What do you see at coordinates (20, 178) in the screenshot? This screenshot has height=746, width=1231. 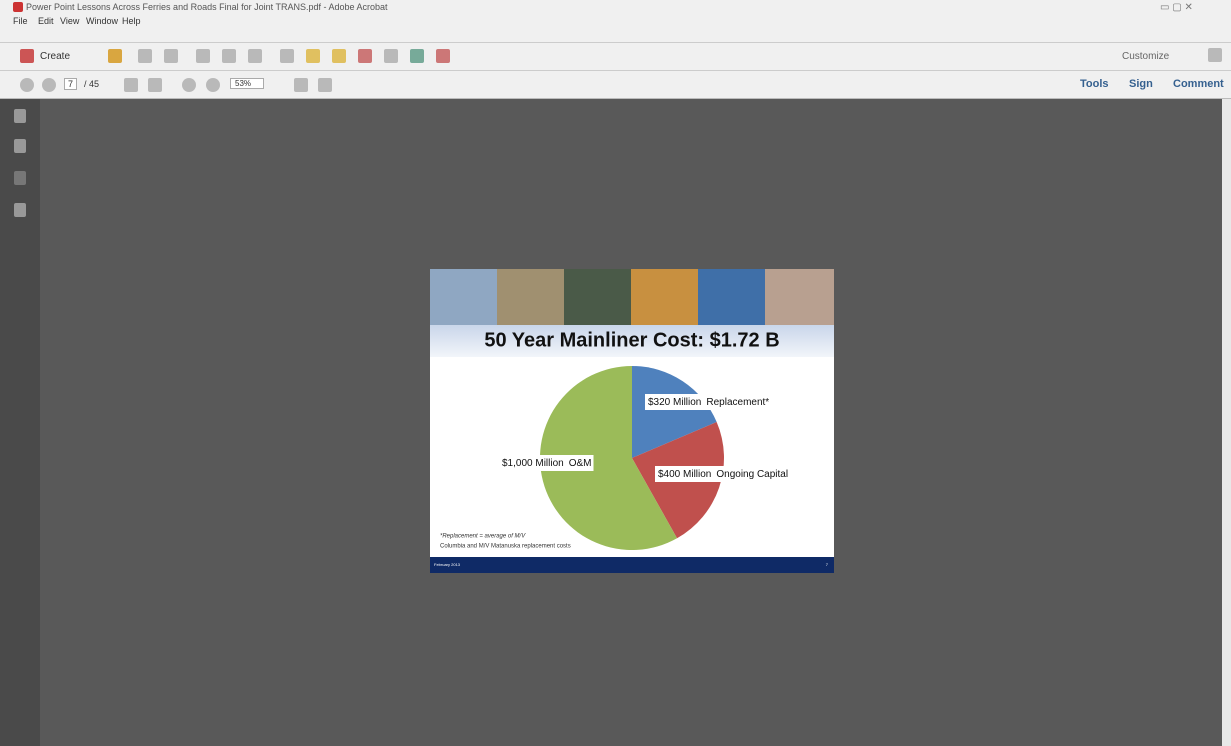 I see `signatures-icon` at bounding box center [20, 178].